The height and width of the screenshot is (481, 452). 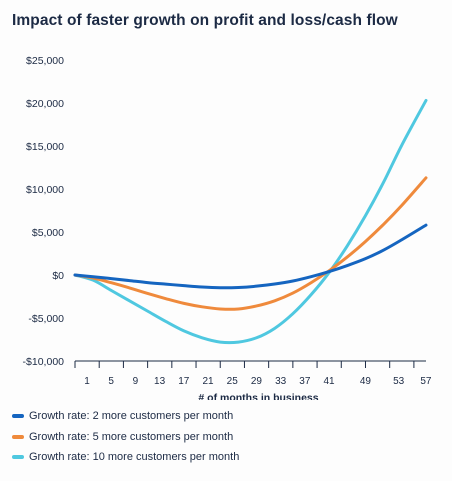 I want to click on y-tick-label: $15,000, so click(x=45, y=147).